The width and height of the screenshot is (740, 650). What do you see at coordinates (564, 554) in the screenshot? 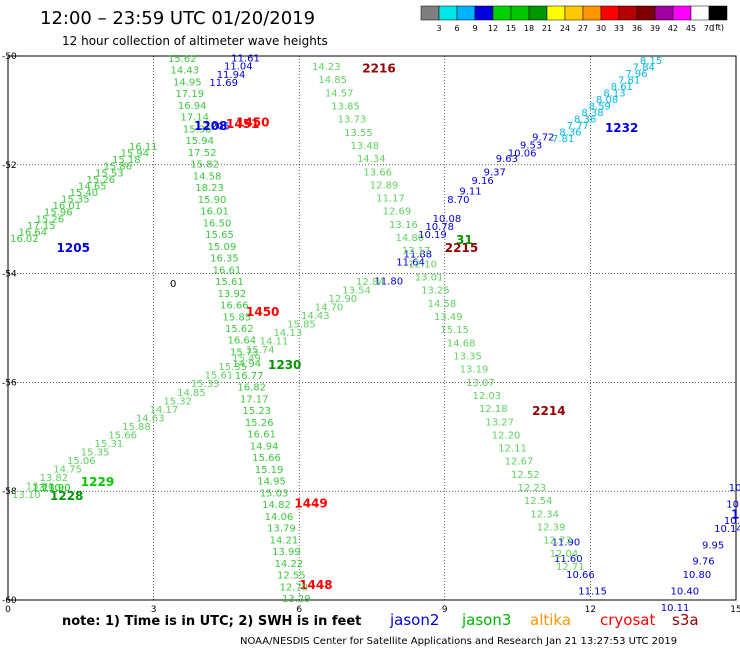
I see `data-point: 12.04` at bounding box center [564, 554].